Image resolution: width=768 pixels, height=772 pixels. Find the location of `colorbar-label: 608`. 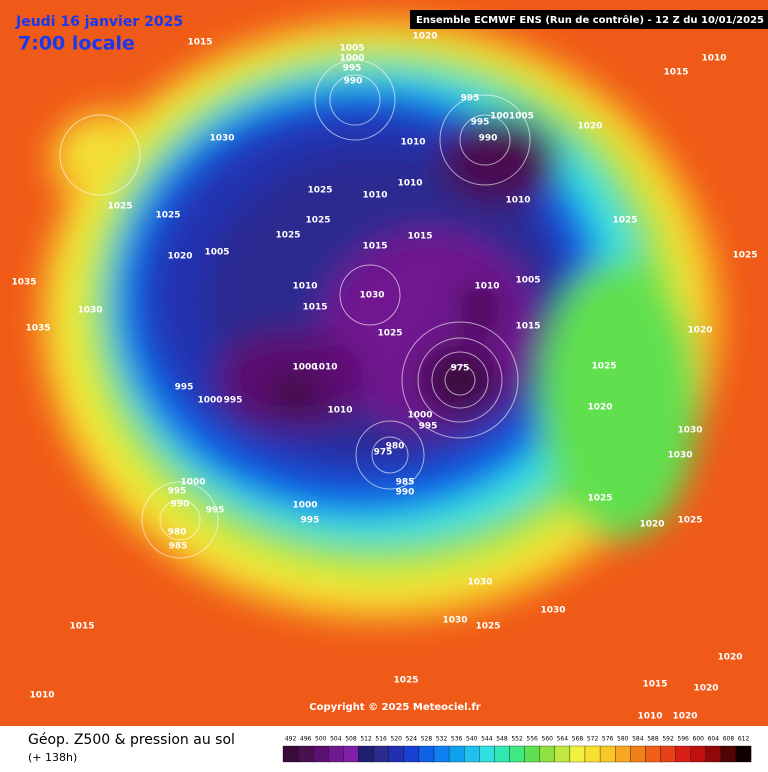

colorbar-label: 608 is located at coordinates (729, 739).